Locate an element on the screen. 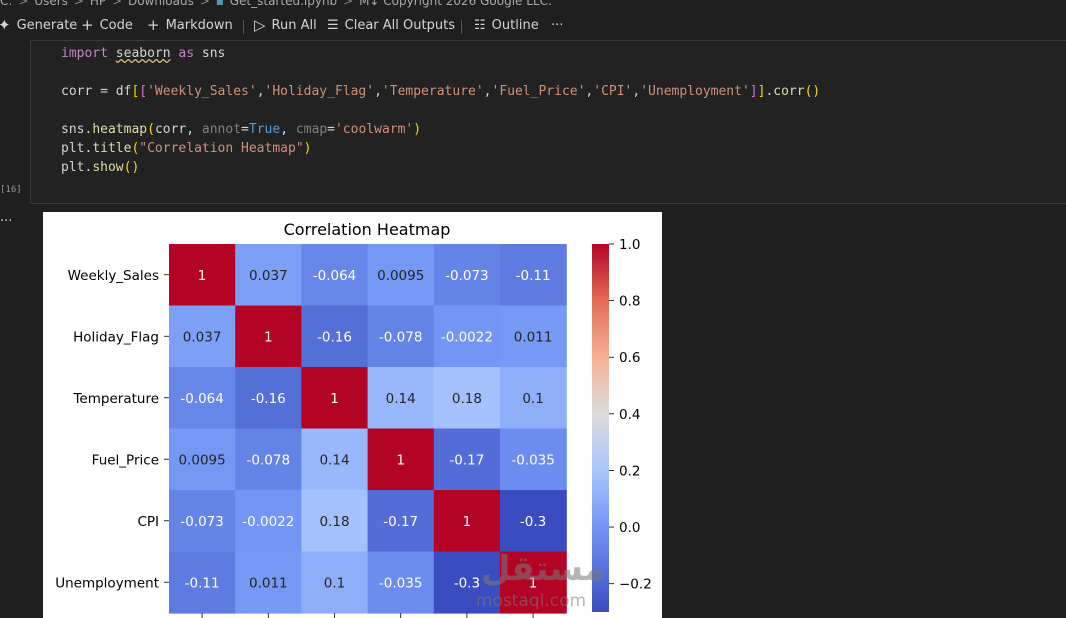 The height and width of the screenshot is (618, 1066). code-label: Code is located at coordinates (116, 25).